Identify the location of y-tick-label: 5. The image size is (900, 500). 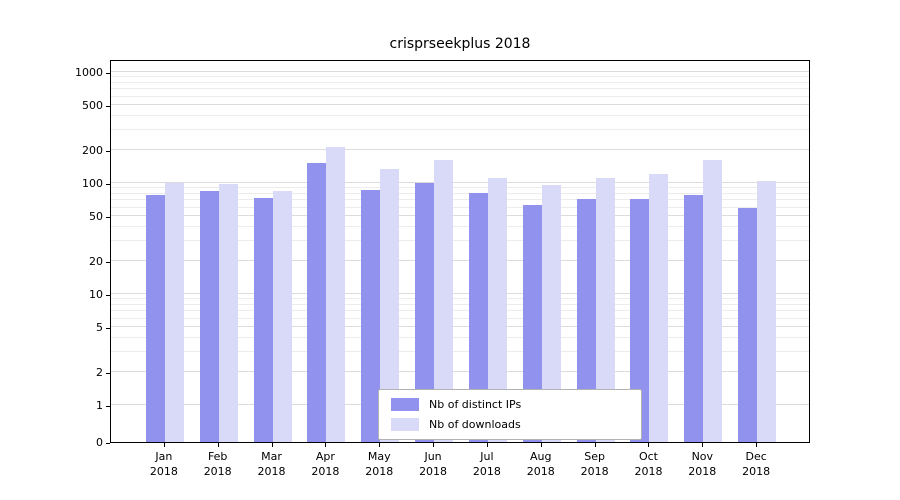
(99, 328).